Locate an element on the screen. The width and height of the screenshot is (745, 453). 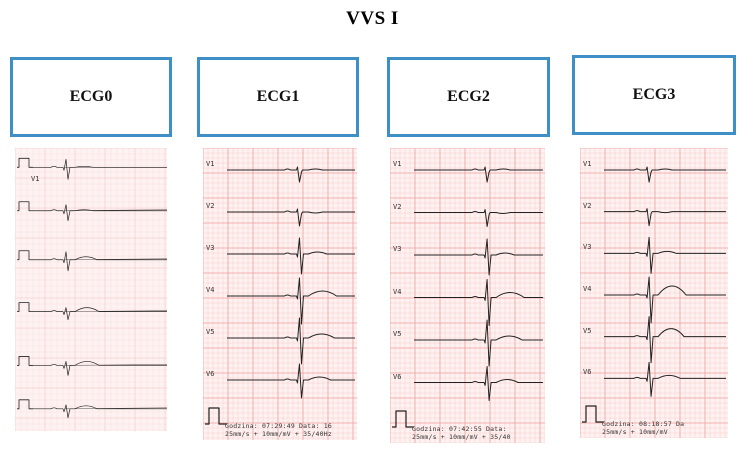
footer-time: Godzina: 08:18:57 Da is located at coordinates (643, 424).